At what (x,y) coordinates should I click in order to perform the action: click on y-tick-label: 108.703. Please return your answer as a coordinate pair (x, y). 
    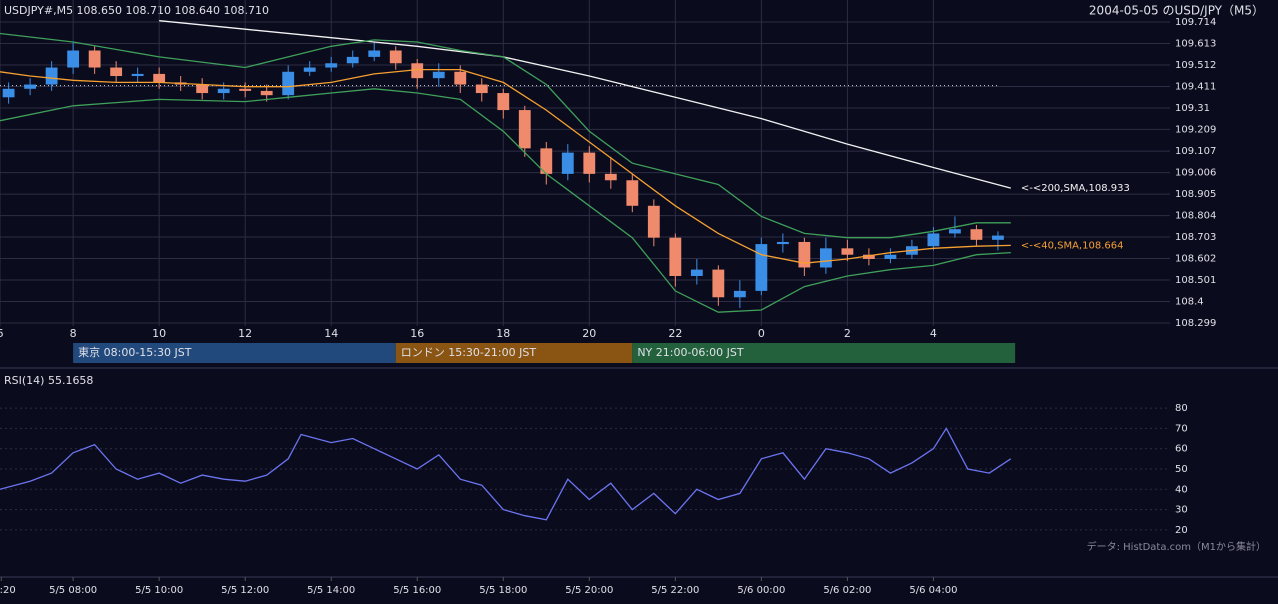
    Looking at the image, I should click on (1195, 237).